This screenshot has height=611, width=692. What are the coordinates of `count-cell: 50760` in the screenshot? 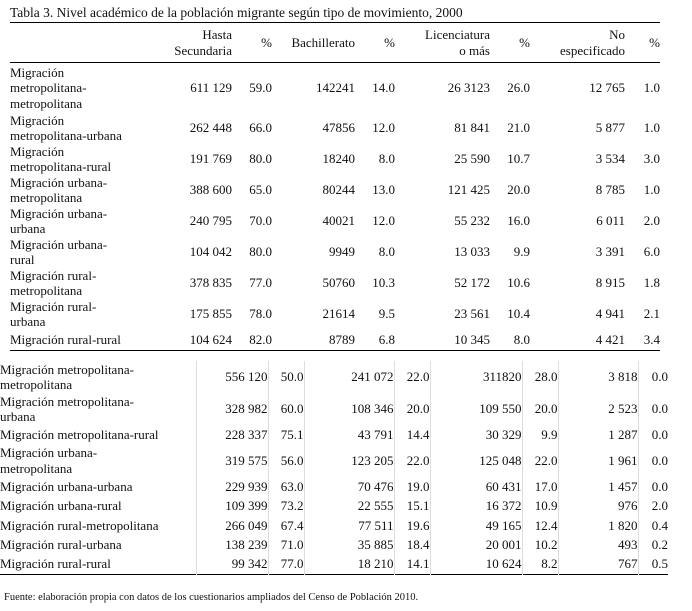 It's located at (339, 283).